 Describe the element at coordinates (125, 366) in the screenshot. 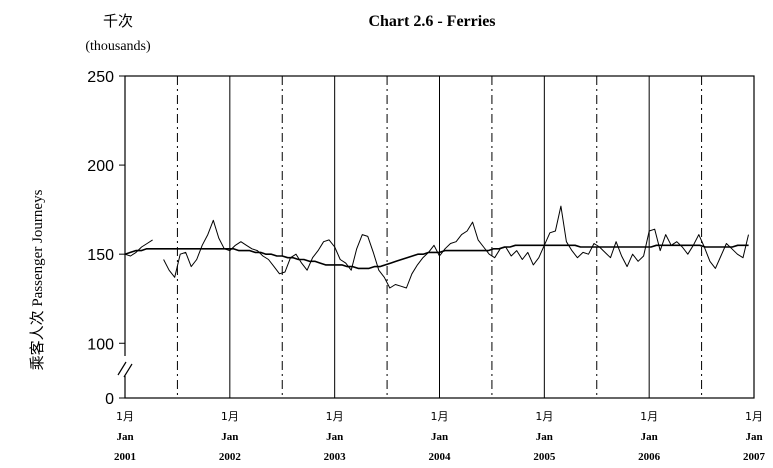

I see `axis-break-gap` at that location.